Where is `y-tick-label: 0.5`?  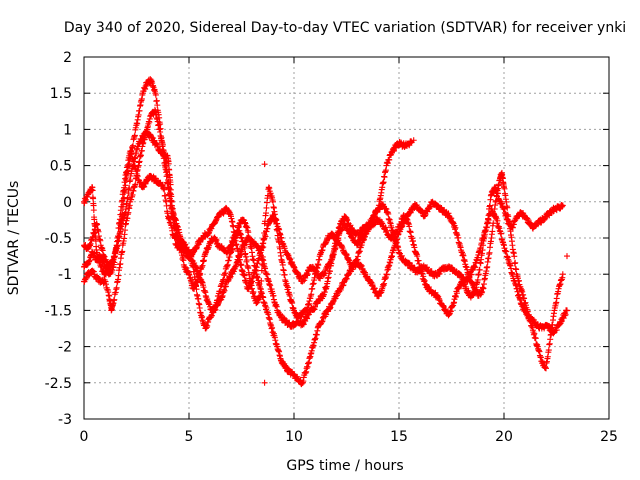
y-tick-label: 0.5 is located at coordinates (61, 167).